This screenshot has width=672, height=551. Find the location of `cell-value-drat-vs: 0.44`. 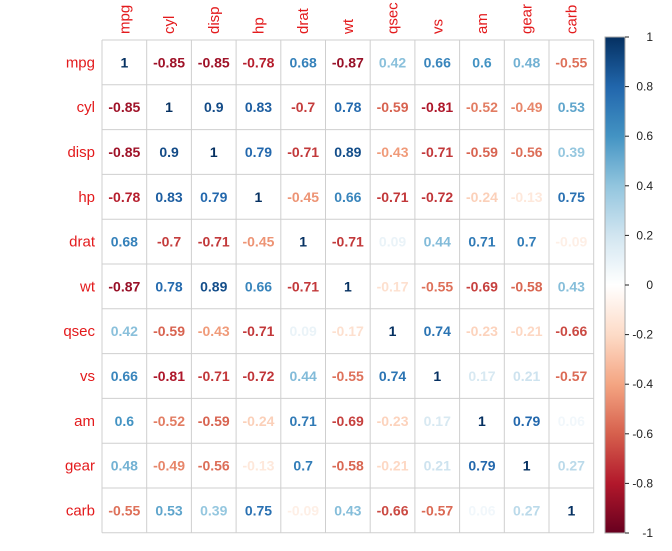

cell-value-drat-vs: 0.44 is located at coordinates (437, 242).